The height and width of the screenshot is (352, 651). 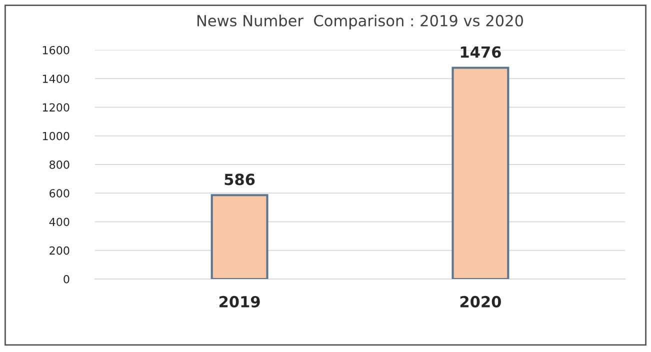 I want to click on y-tick-label: 400, so click(x=59, y=222).